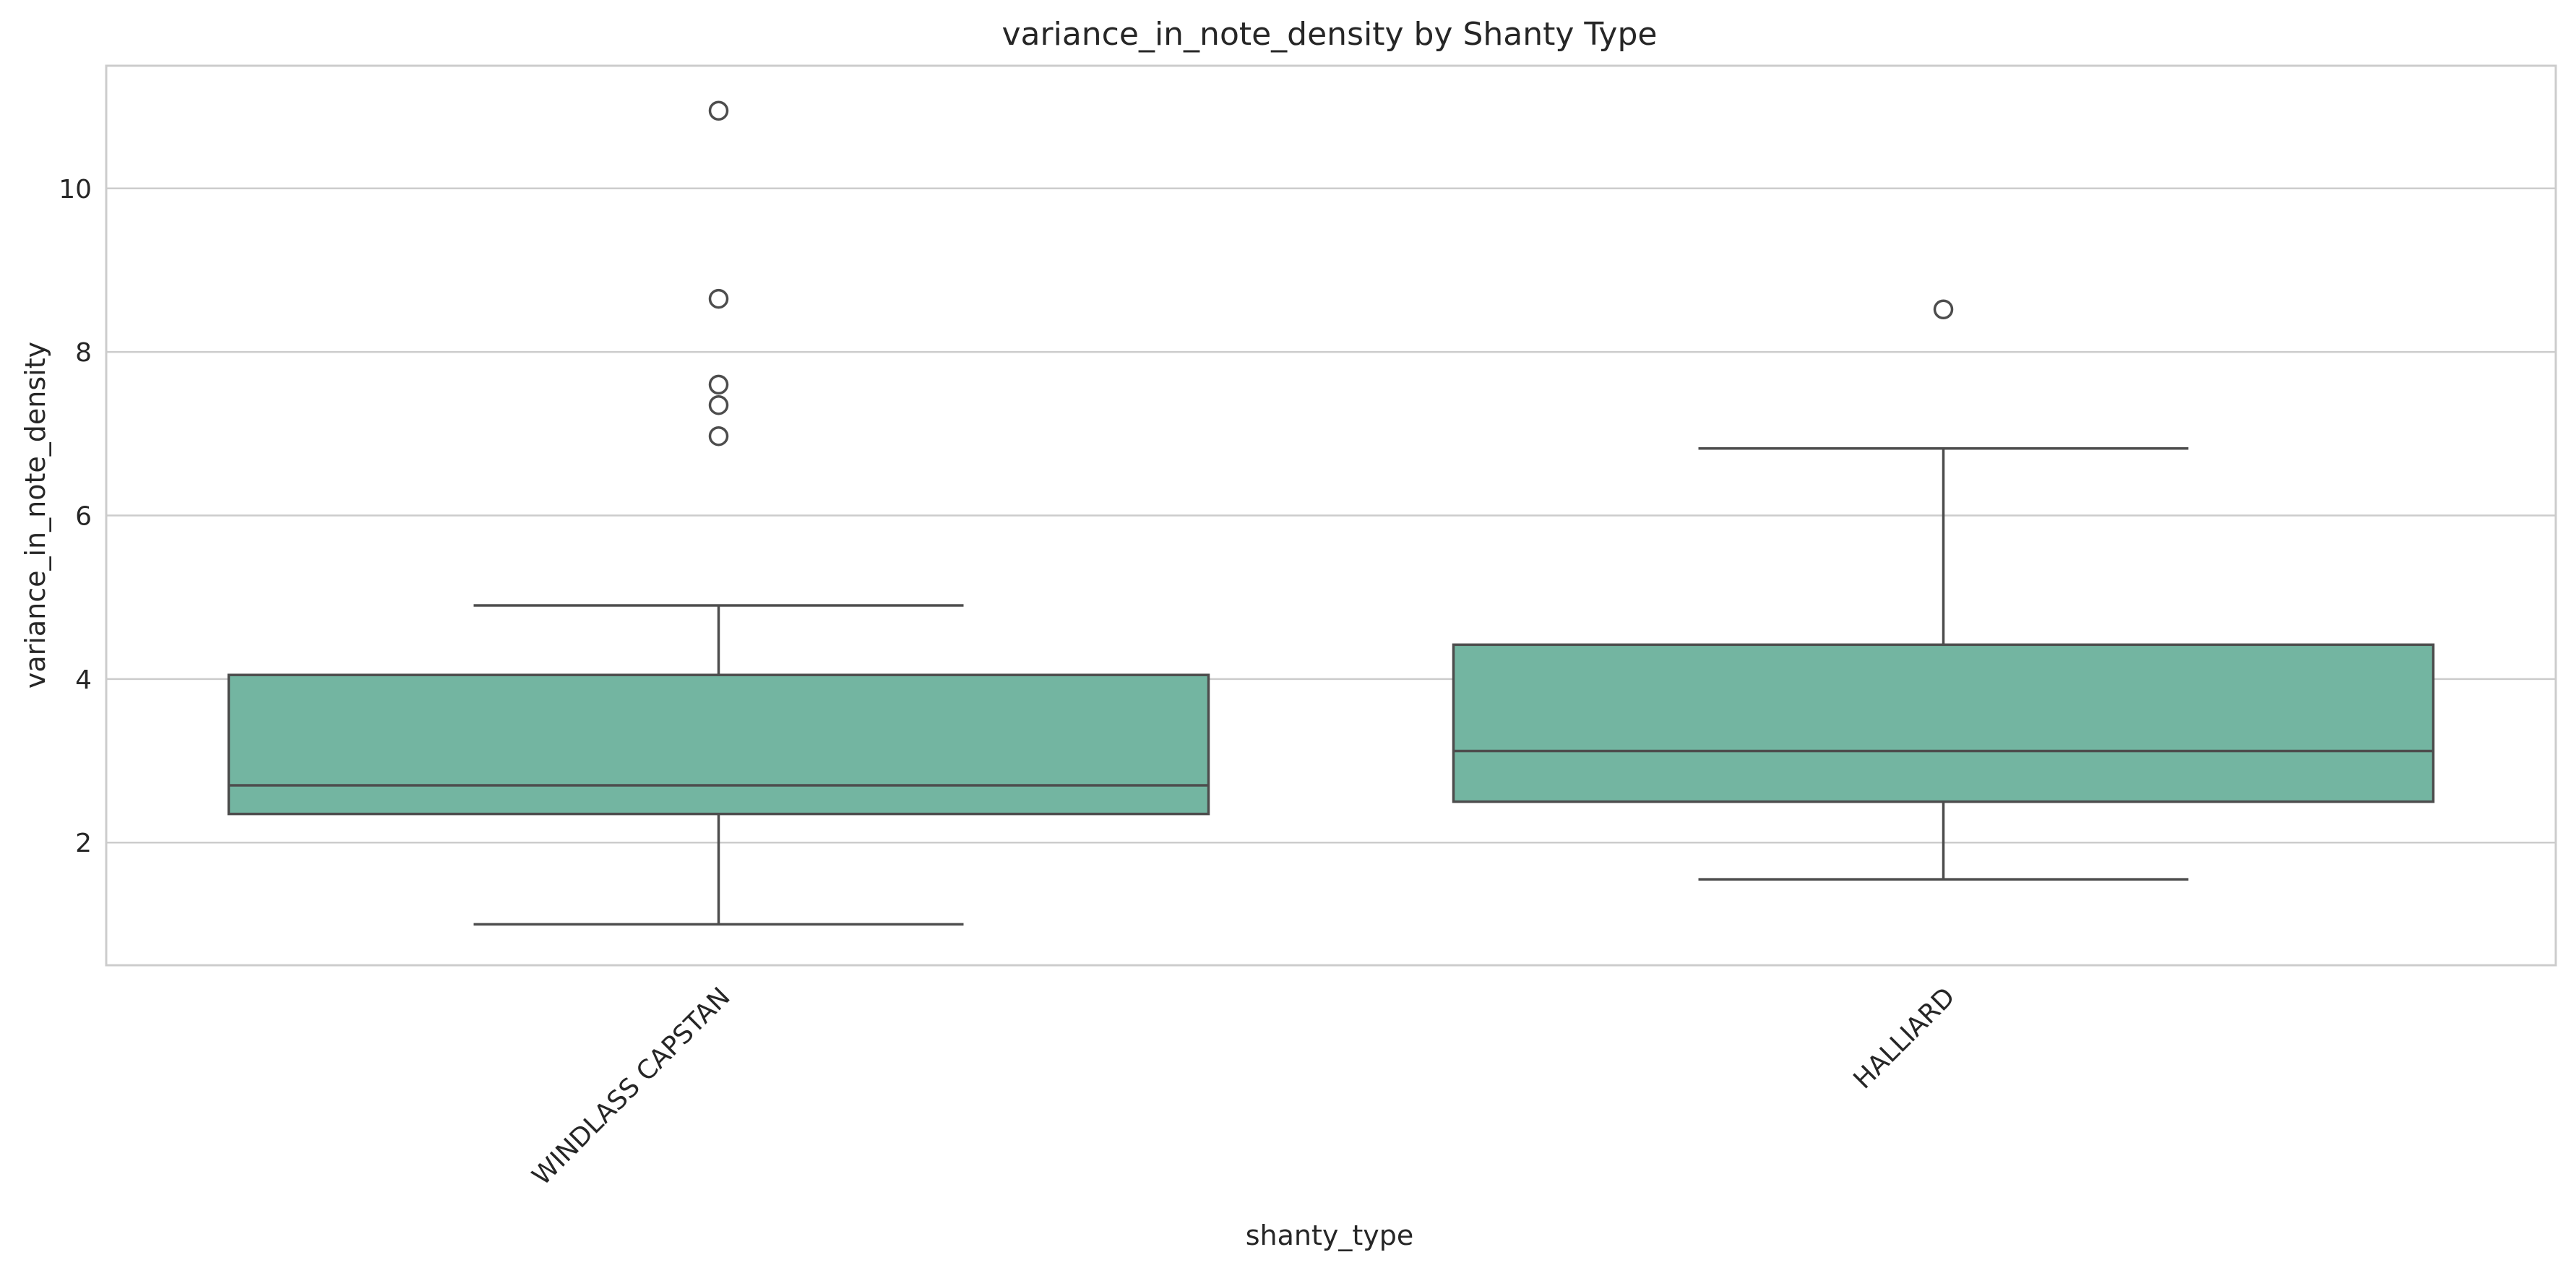 The height and width of the screenshot is (1273, 2576). Describe the element at coordinates (35, 515) in the screenshot. I see `y-axis-label: variance_in_note_density` at that location.